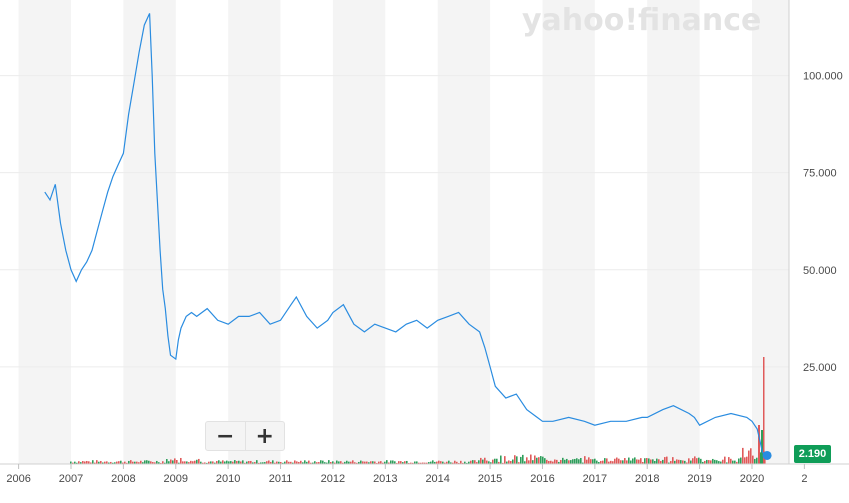 This screenshot has height=503, width=849. What do you see at coordinates (225, 436) in the screenshot?
I see `zoom-out-button: −` at bounding box center [225, 436].